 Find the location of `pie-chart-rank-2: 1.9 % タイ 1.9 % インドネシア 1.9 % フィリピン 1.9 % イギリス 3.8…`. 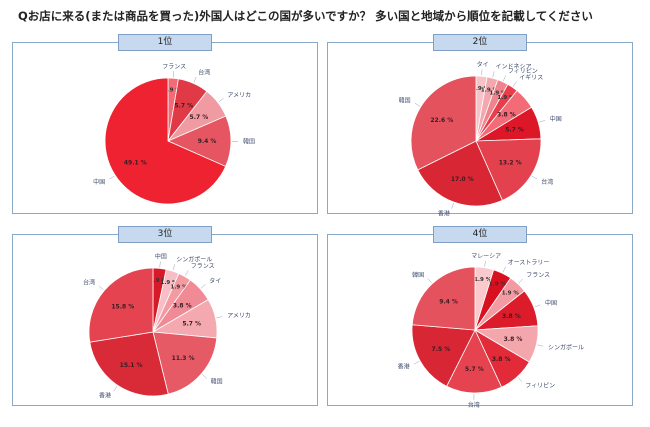

pie-chart-rank-2: 1.9 % タイ 1.9 % インドネシア 1.9 % フィリピン 1.9 % イギリス 3.8… is located at coordinates (480, 138).